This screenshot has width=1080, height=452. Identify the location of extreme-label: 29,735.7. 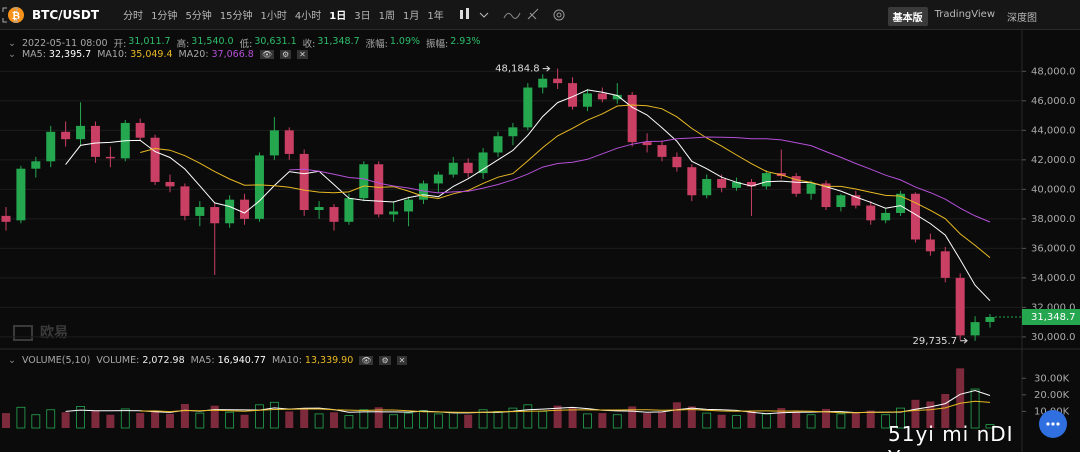
(935, 341).